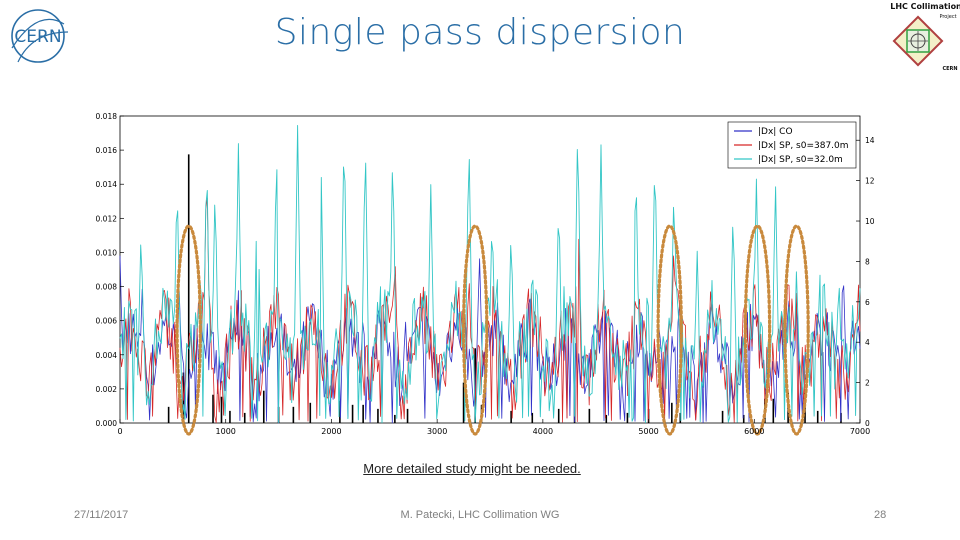 The width and height of the screenshot is (960, 540). Describe the element at coordinates (107, 218) in the screenshot. I see `y-left-tick-label-6: 0.012` at that location.